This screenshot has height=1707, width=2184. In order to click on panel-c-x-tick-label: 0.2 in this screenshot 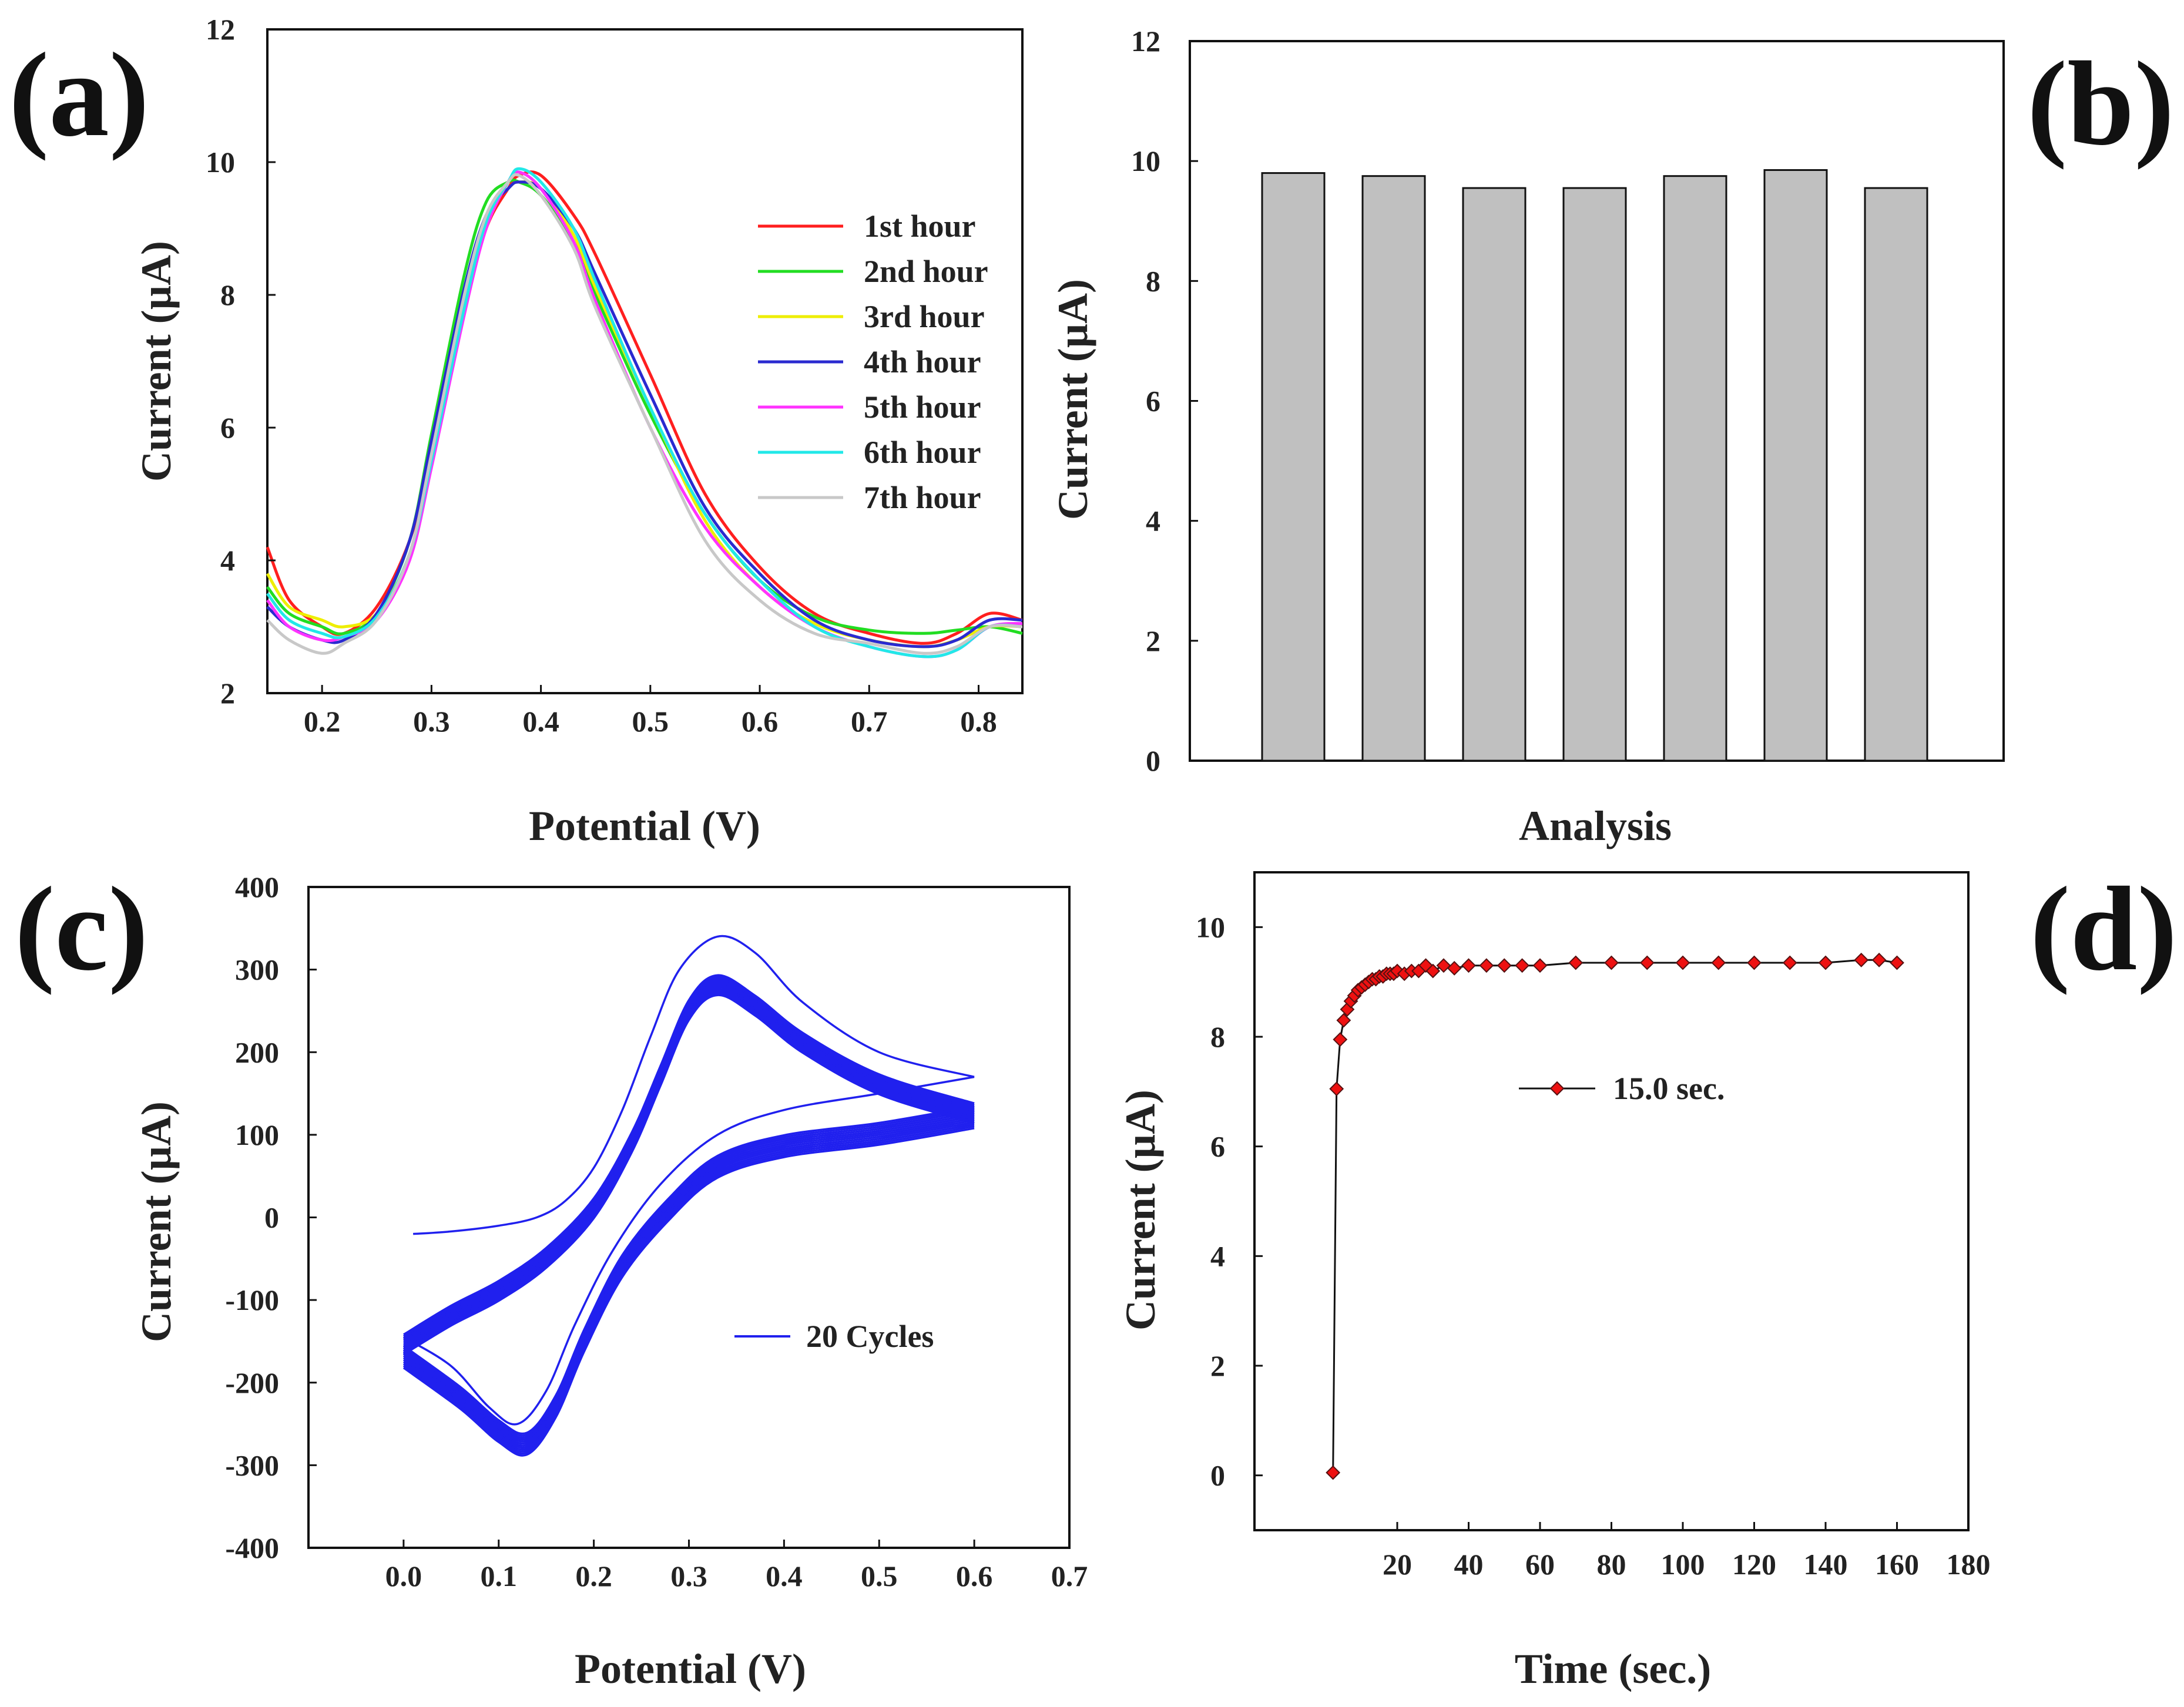, I will do `click(593, 1576)`.